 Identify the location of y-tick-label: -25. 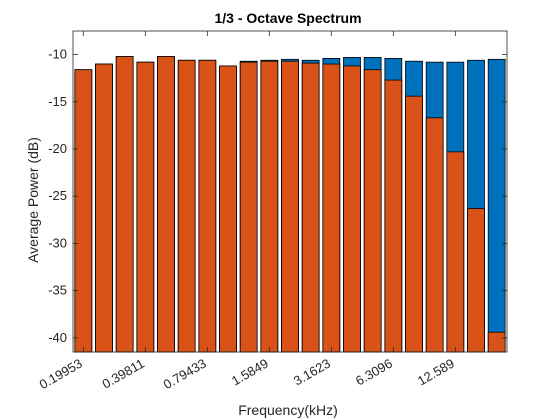
(57, 195).